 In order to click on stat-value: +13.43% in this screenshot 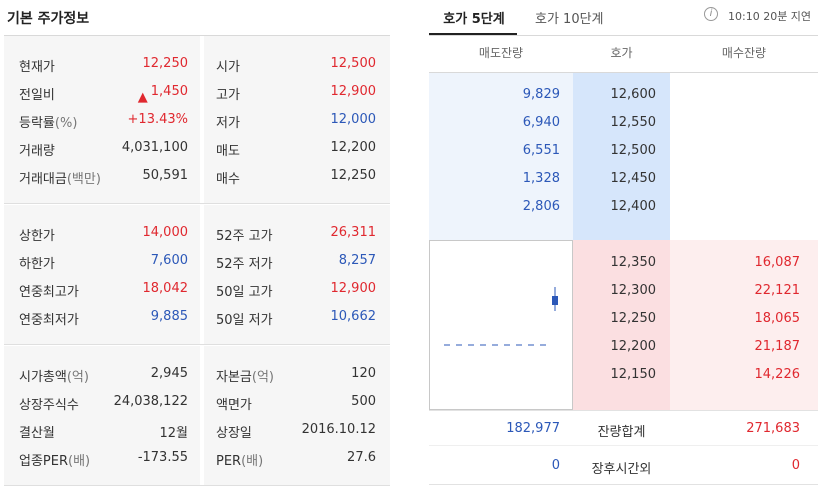, I will do `click(158, 119)`.